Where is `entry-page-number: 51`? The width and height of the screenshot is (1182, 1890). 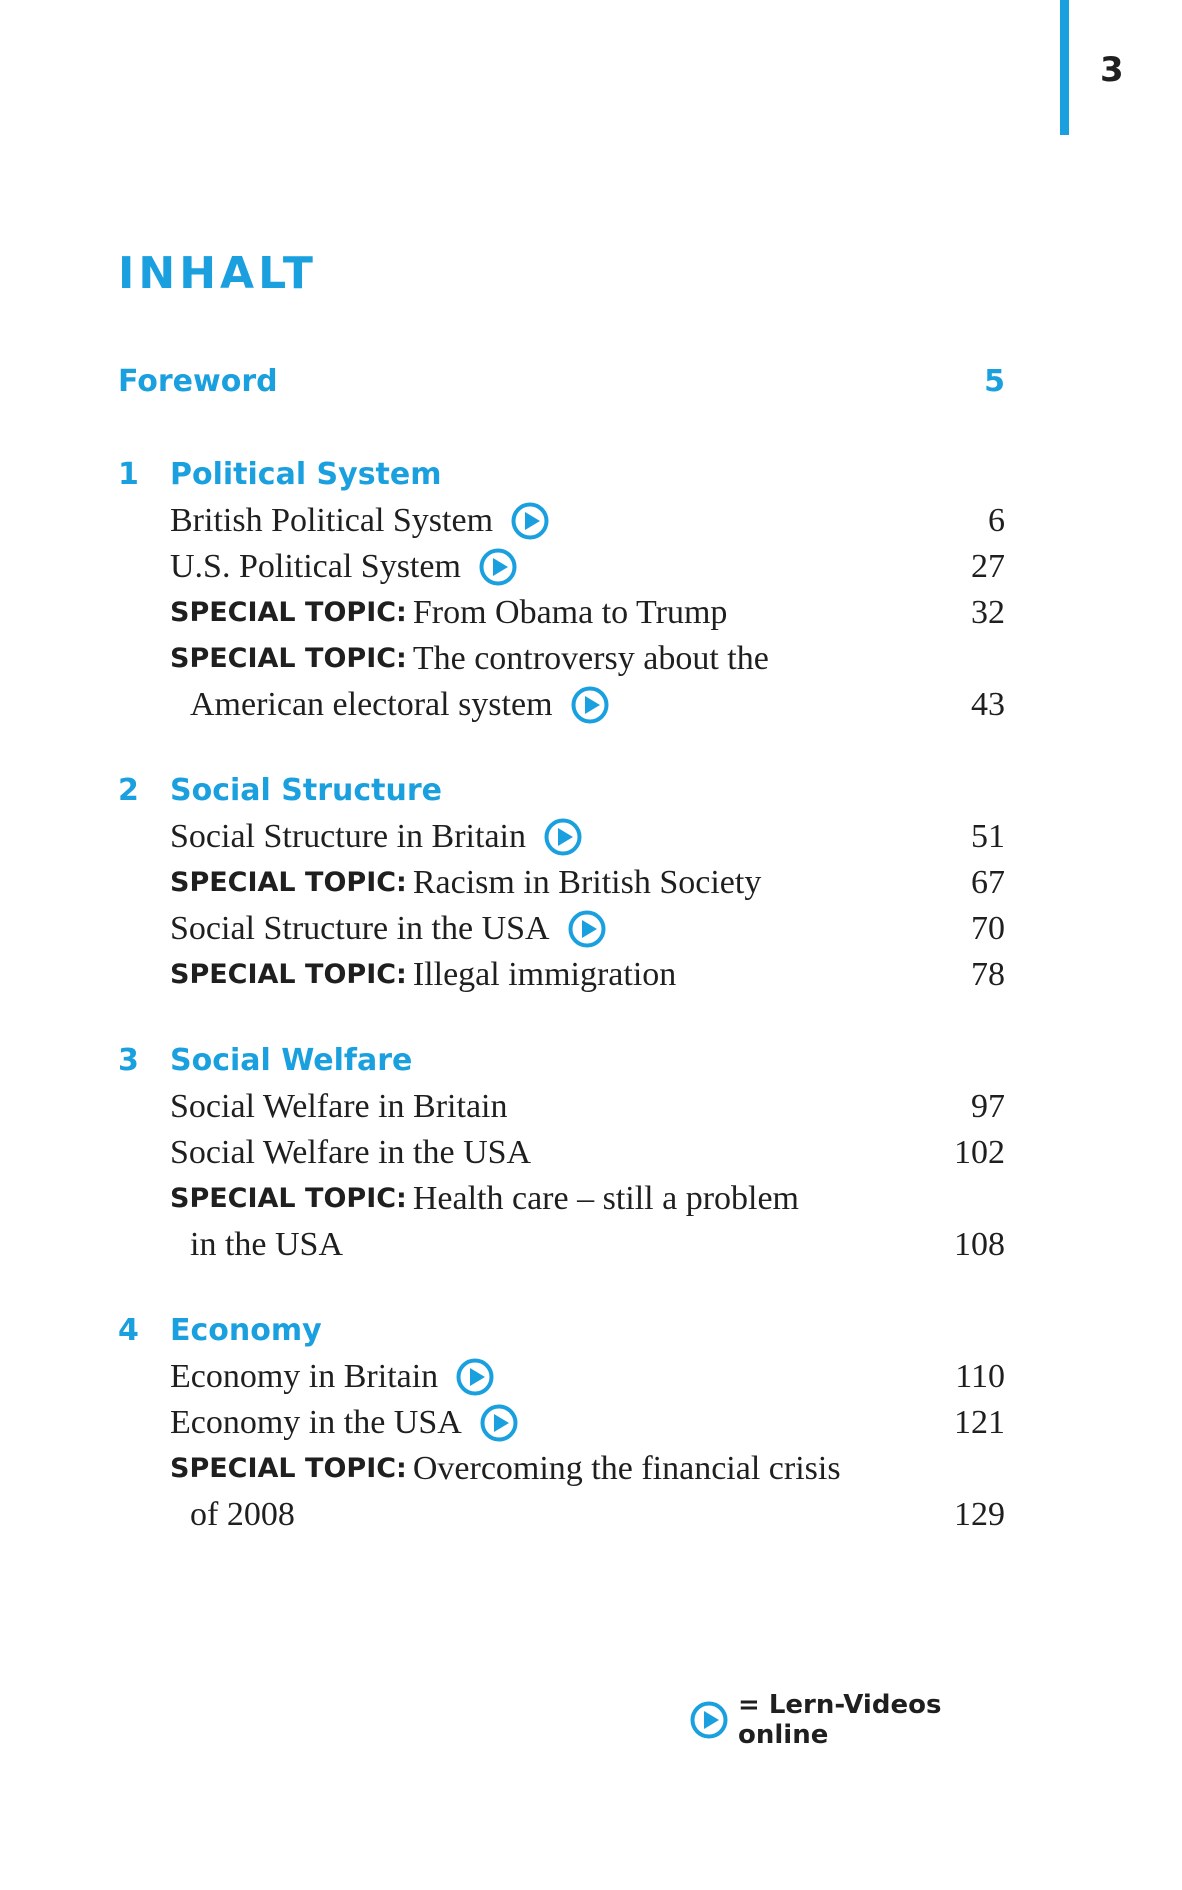
entry-page-number: 51 is located at coordinates (988, 836).